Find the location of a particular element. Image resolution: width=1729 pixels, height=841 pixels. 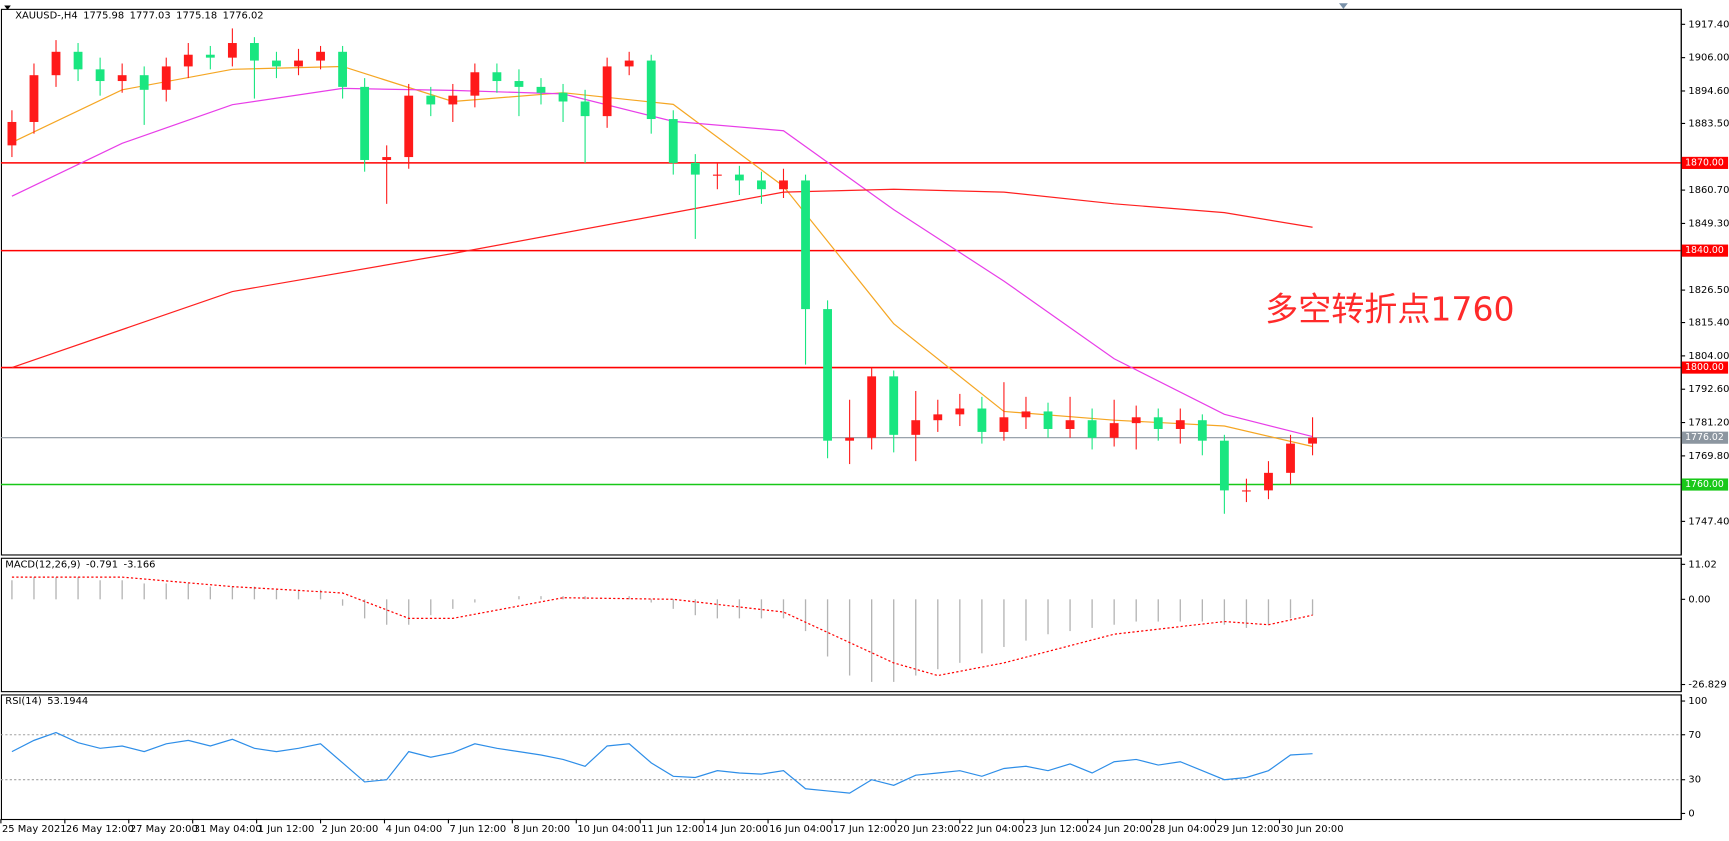

indicator-reading: -3.166 is located at coordinates (140, 564).